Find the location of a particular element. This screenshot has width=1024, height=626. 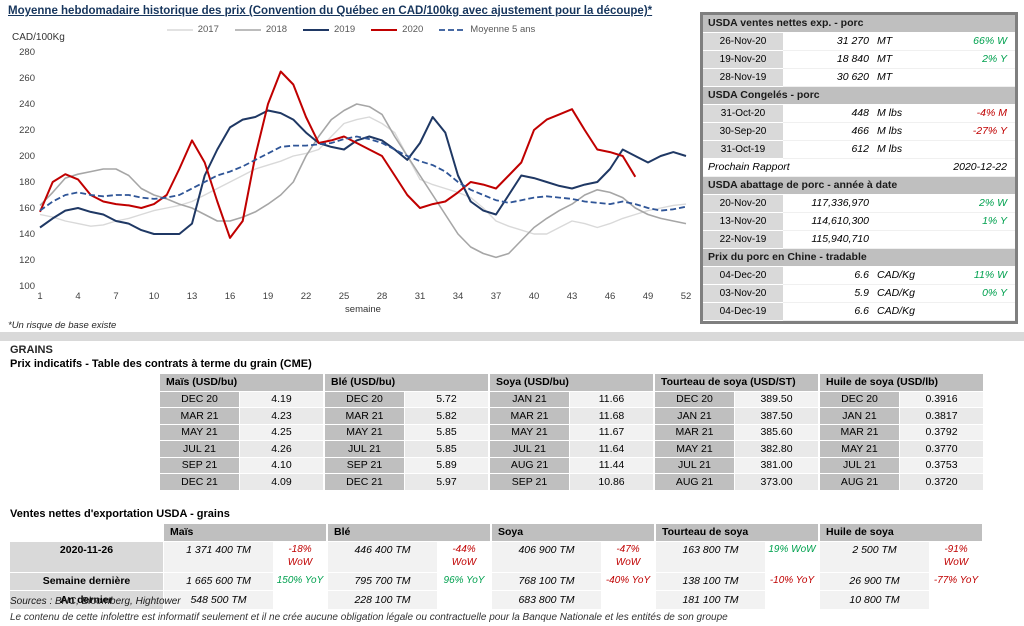

futures-price: 373.00 is located at coordinates (777, 482).